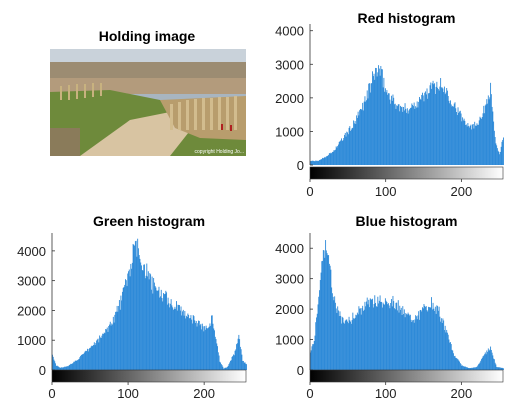 The image size is (506, 401). What do you see at coordinates (386, 191) in the screenshot?
I see `red-xtick-label-100: 100` at bounding box center [386, 191].